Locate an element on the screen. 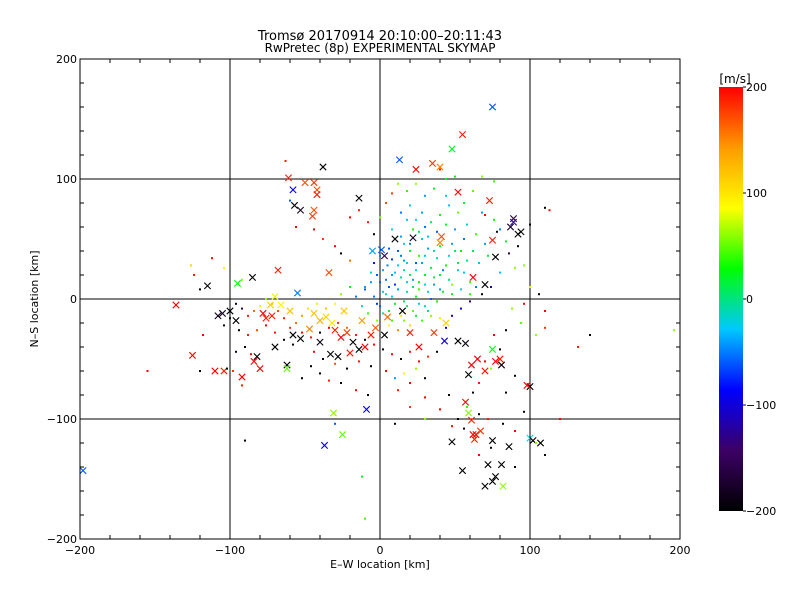 The width and height of the screenshot is (800, 600). y-tick-label: 200 is located at coordinates (66, 59).